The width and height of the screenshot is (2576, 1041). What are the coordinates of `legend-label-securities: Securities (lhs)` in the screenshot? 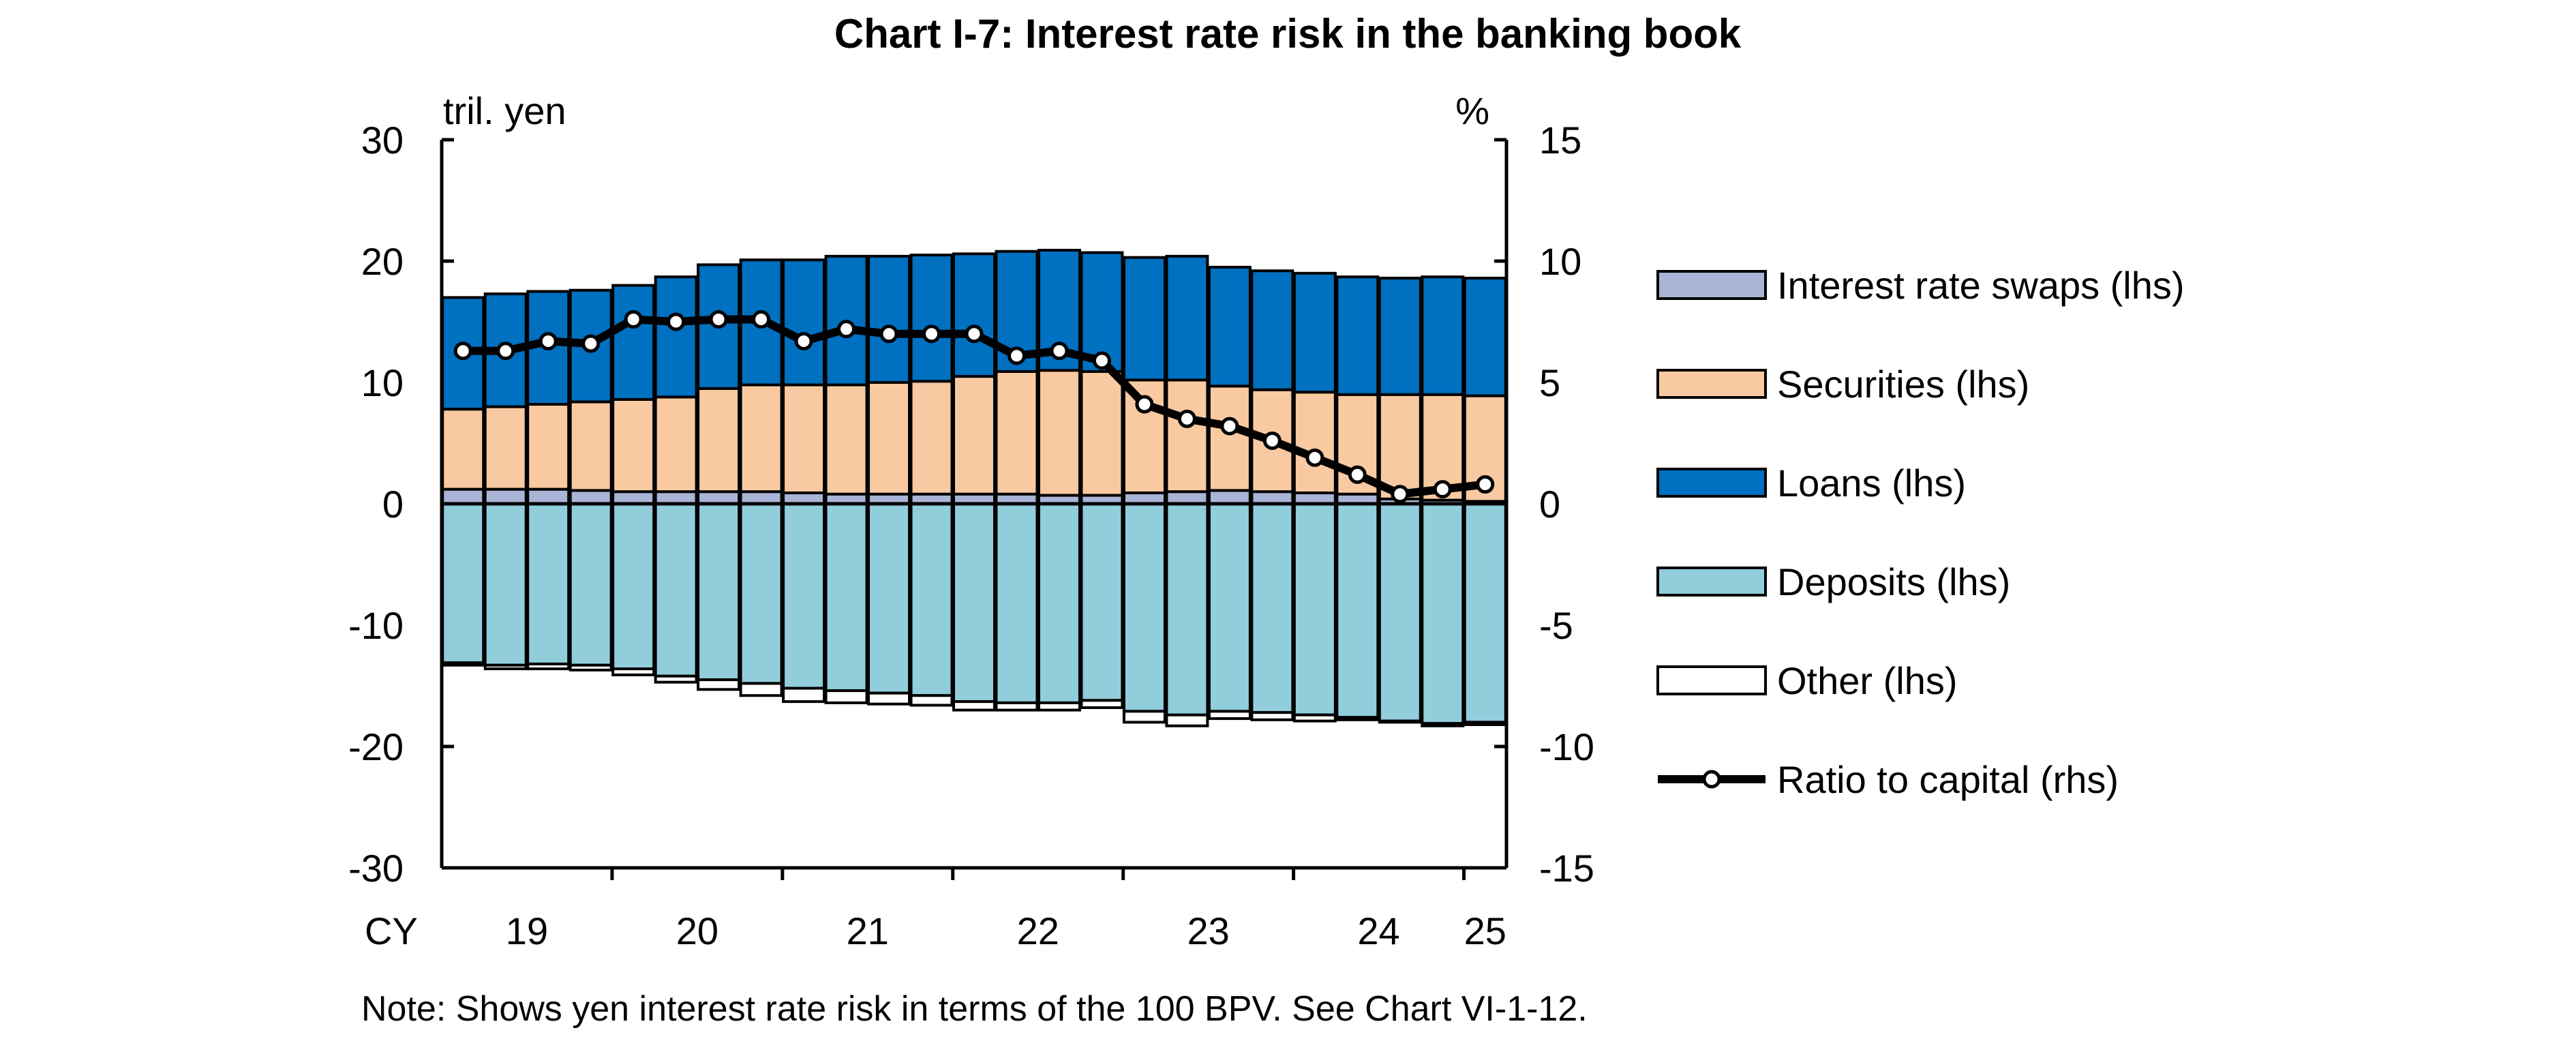 It's located at (1903, 384).